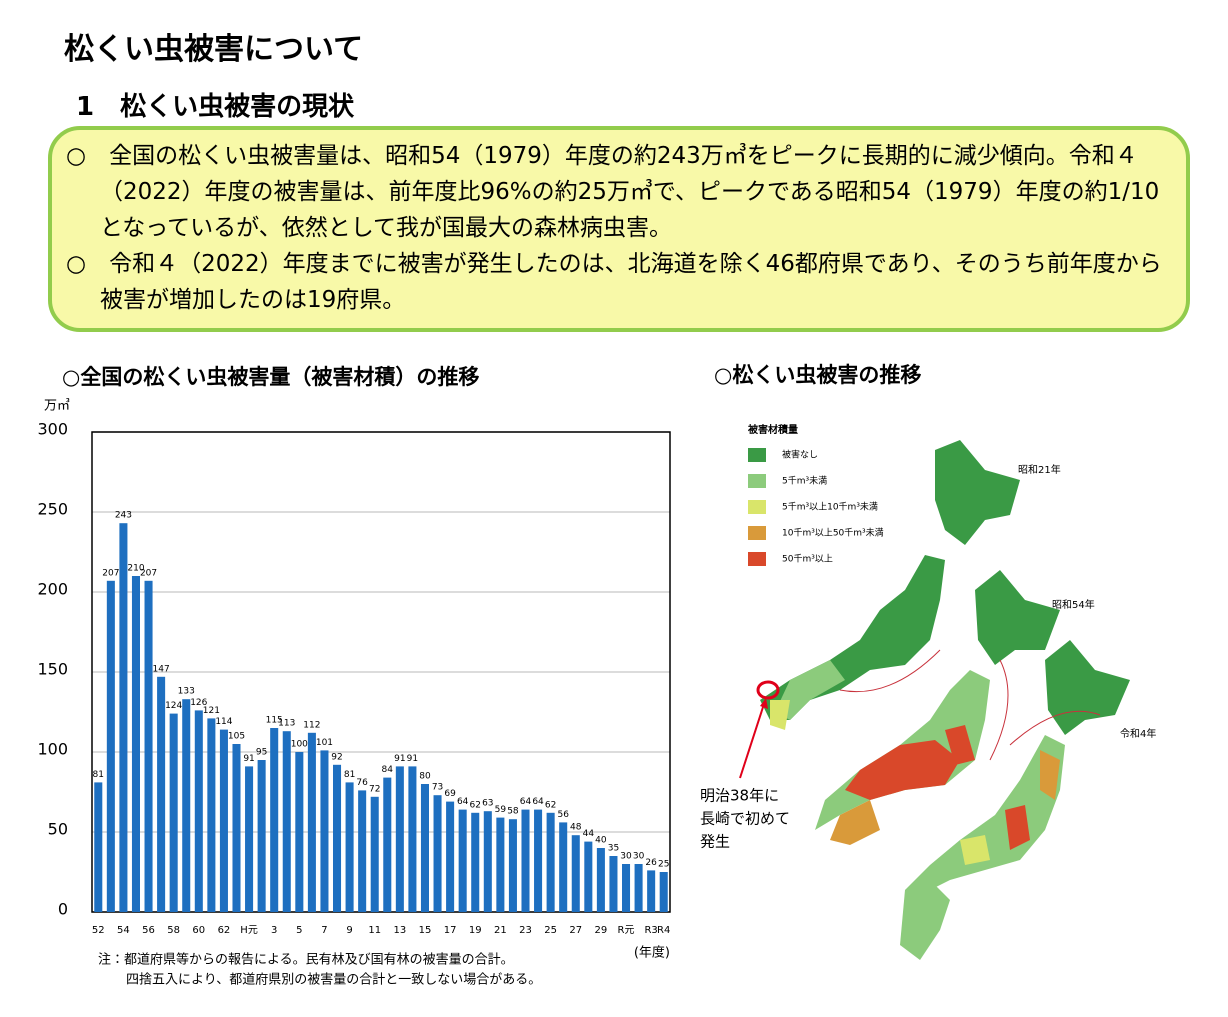 The image size is (1228, 1017). What do you see at coordinates (651, 863) in the screenshot?
I see `value-label: 26` at bounding box center [651, 863].